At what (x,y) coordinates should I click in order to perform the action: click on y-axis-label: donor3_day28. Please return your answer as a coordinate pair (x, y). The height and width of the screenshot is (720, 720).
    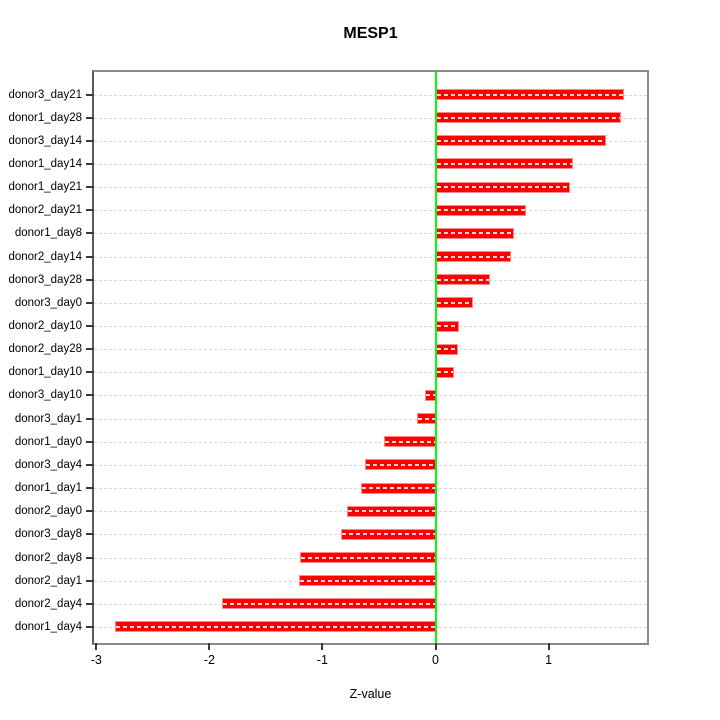
    Looking at the image, I should click on (45, 279).